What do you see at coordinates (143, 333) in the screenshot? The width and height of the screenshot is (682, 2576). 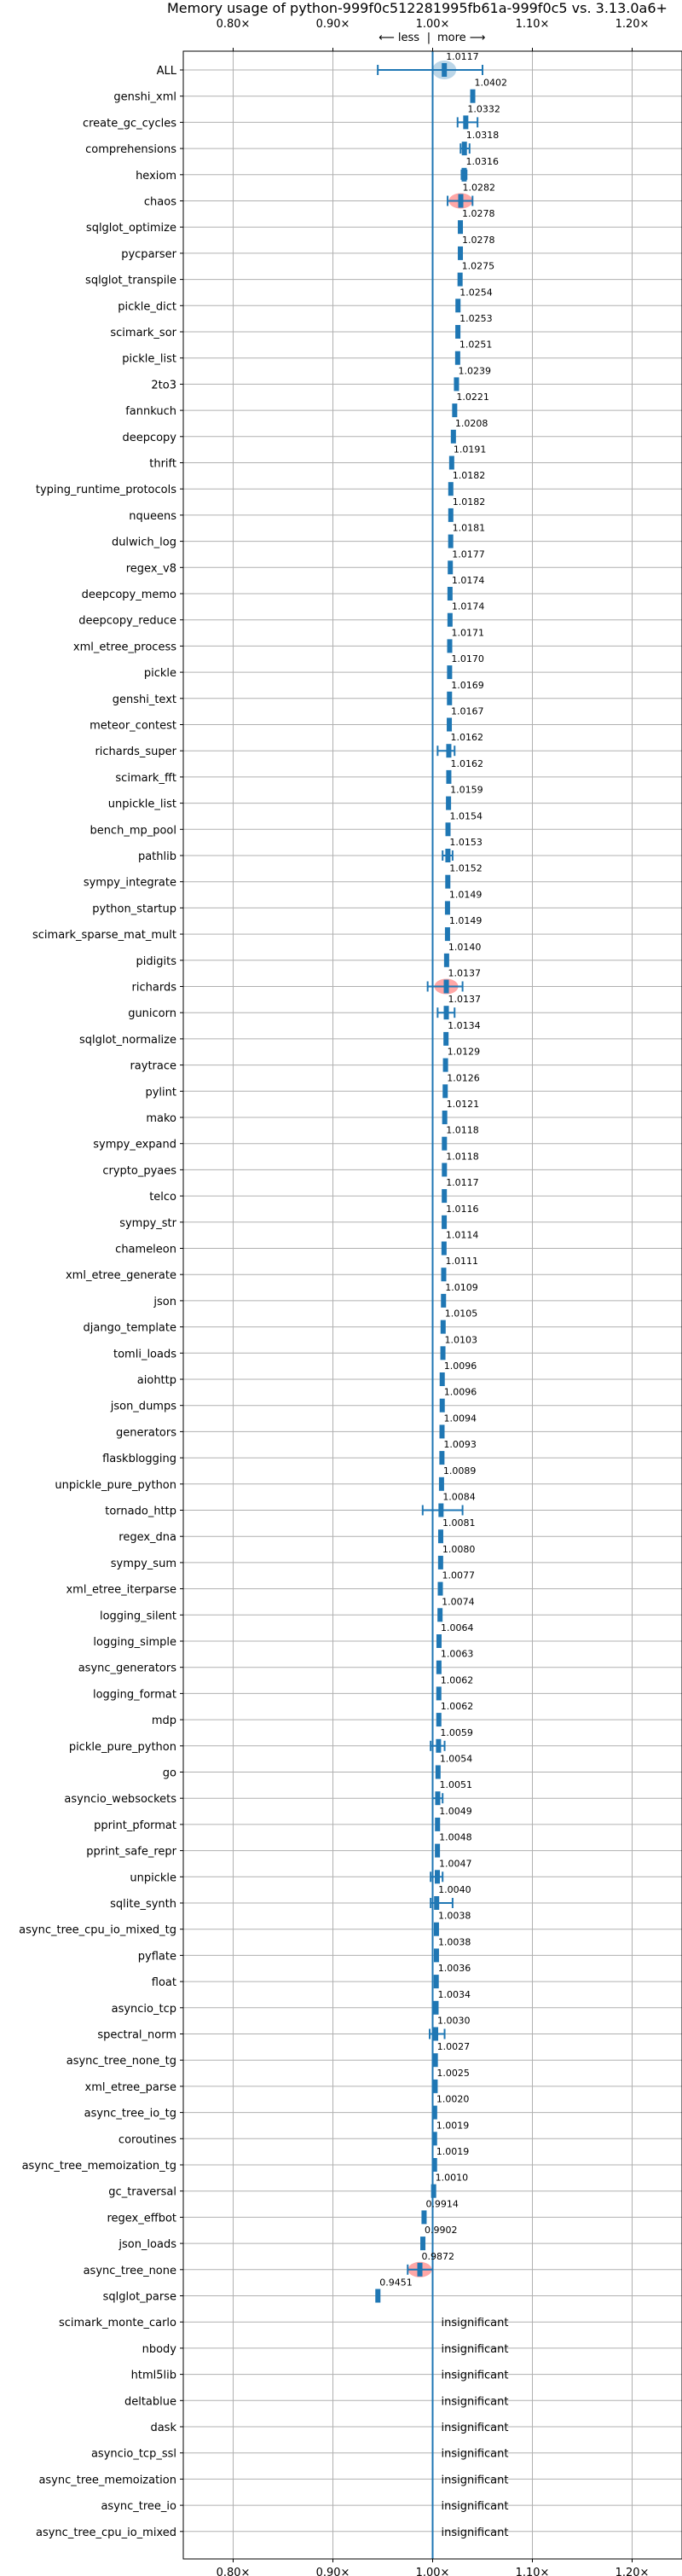 I see `benchmark-name-label: scimark_sor` at bounding box center [143, 333].